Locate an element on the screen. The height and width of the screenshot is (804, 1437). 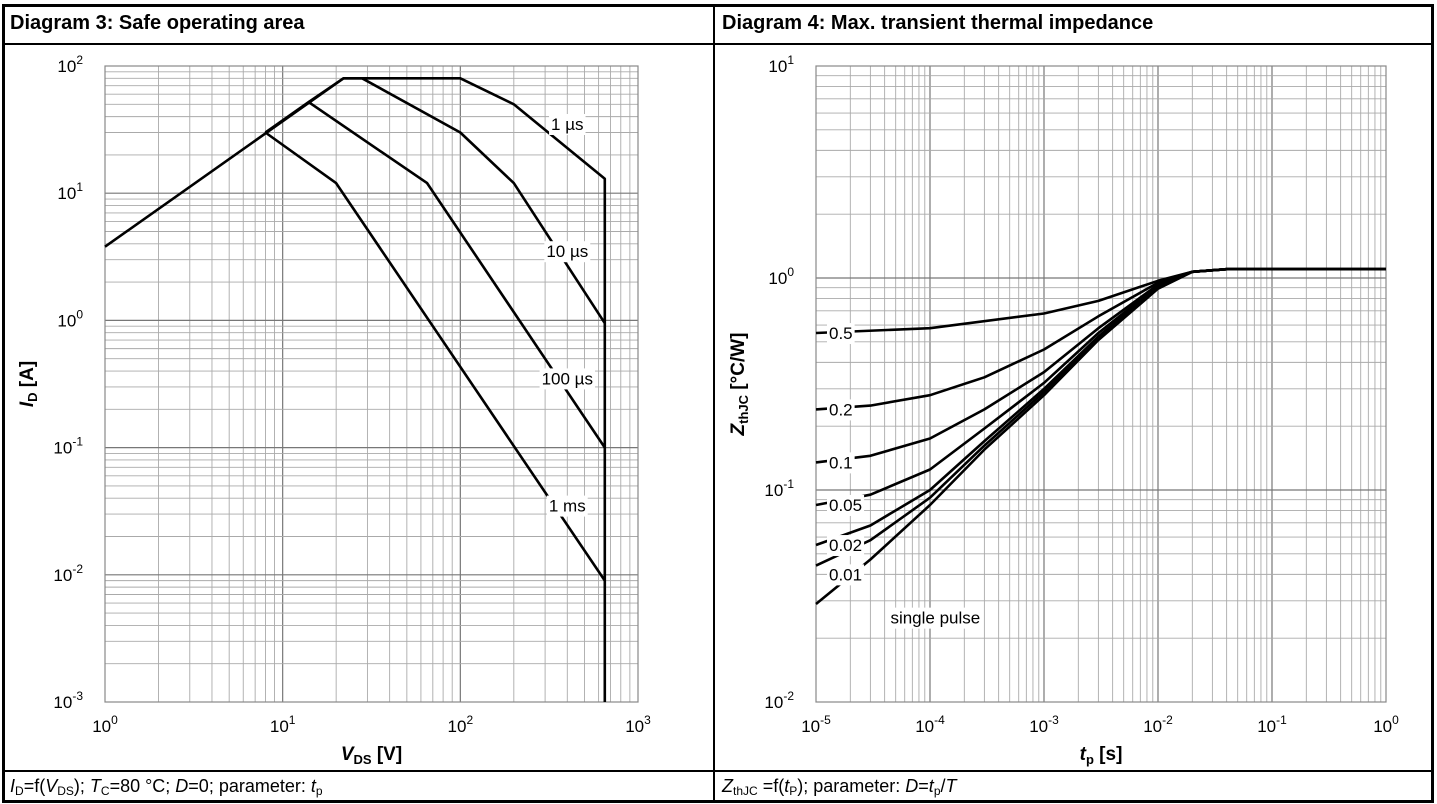
caption-text: ); is located at coordinates (81, 786).